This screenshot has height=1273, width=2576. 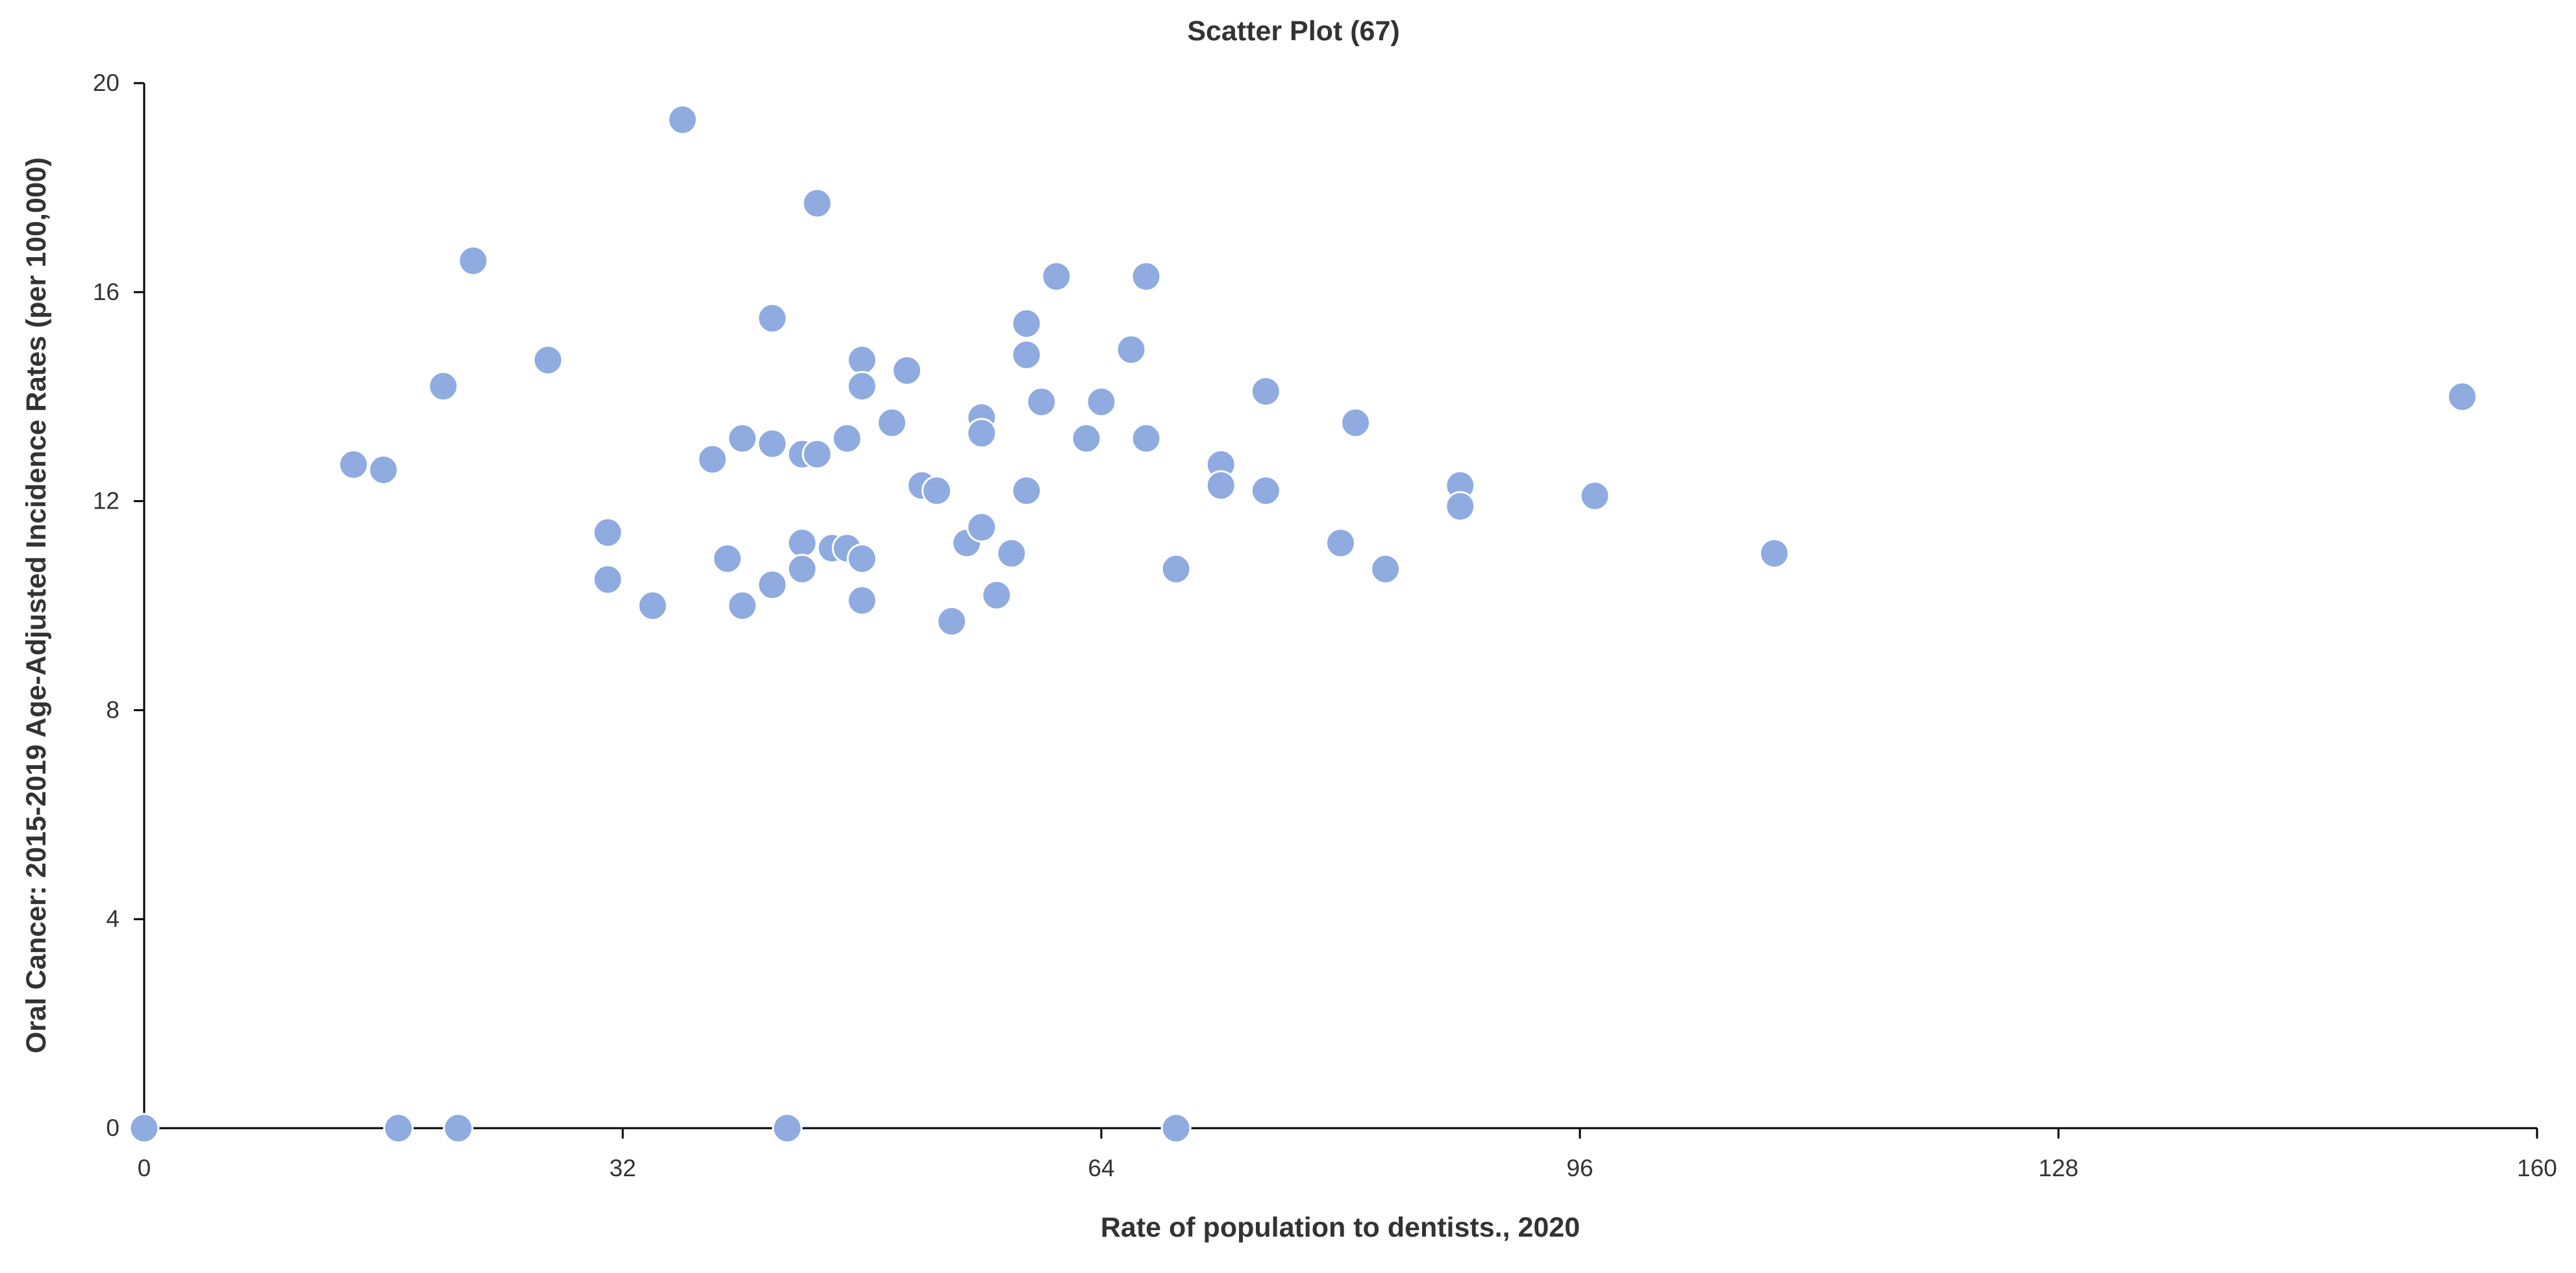 I want to click on x-axis-title: Rate of population to dentists., 2020, so click(x=1340, y=1227).